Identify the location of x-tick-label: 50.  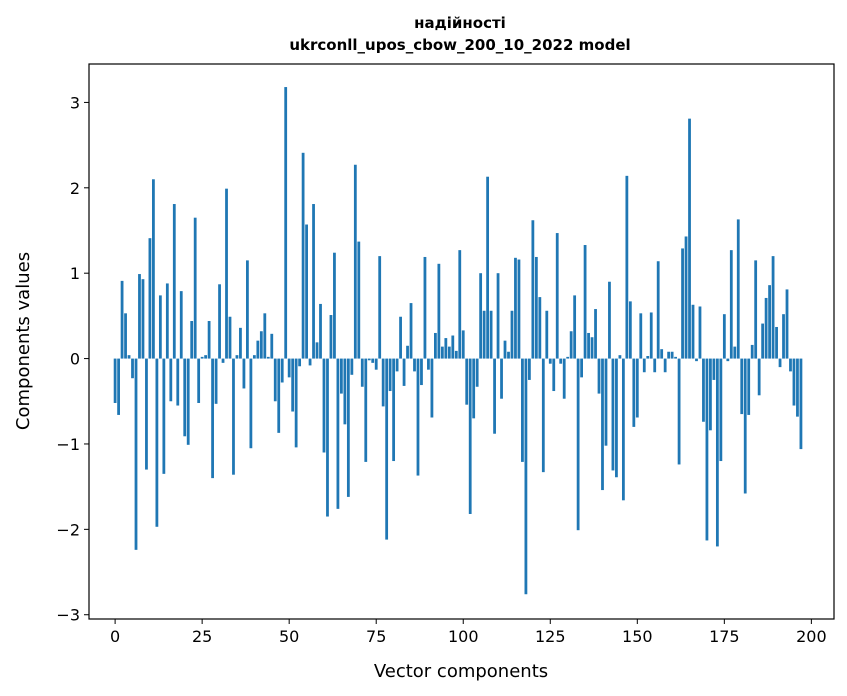
(289, 636).